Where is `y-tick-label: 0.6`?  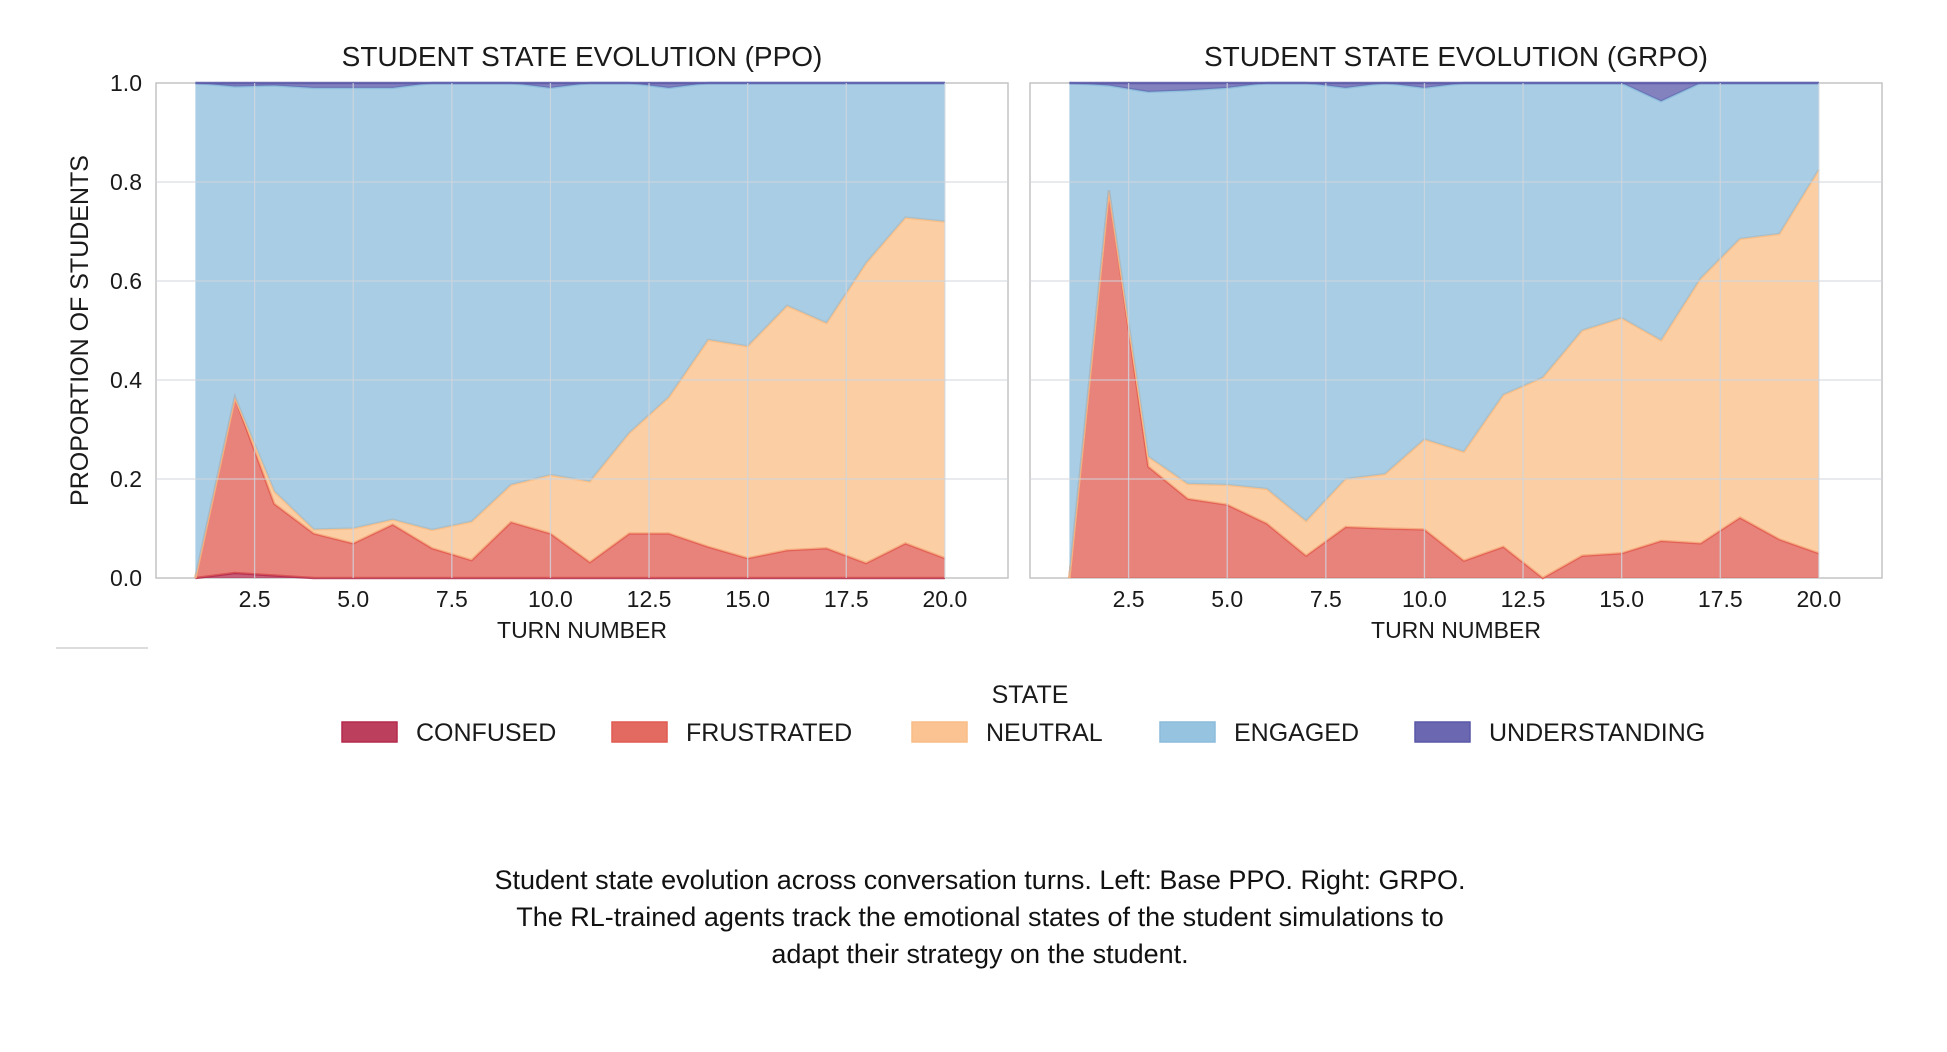 y-tick-label: 0.6 is located at coordinates (126, 281).